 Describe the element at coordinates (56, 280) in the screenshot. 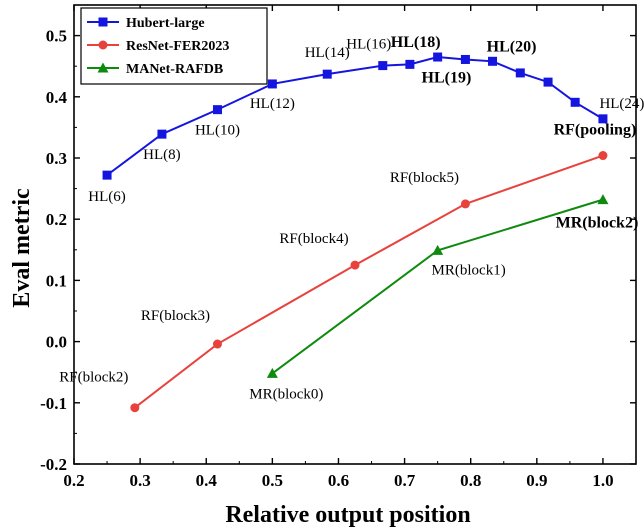

I see `y-tick-label: 0.1` at that location.